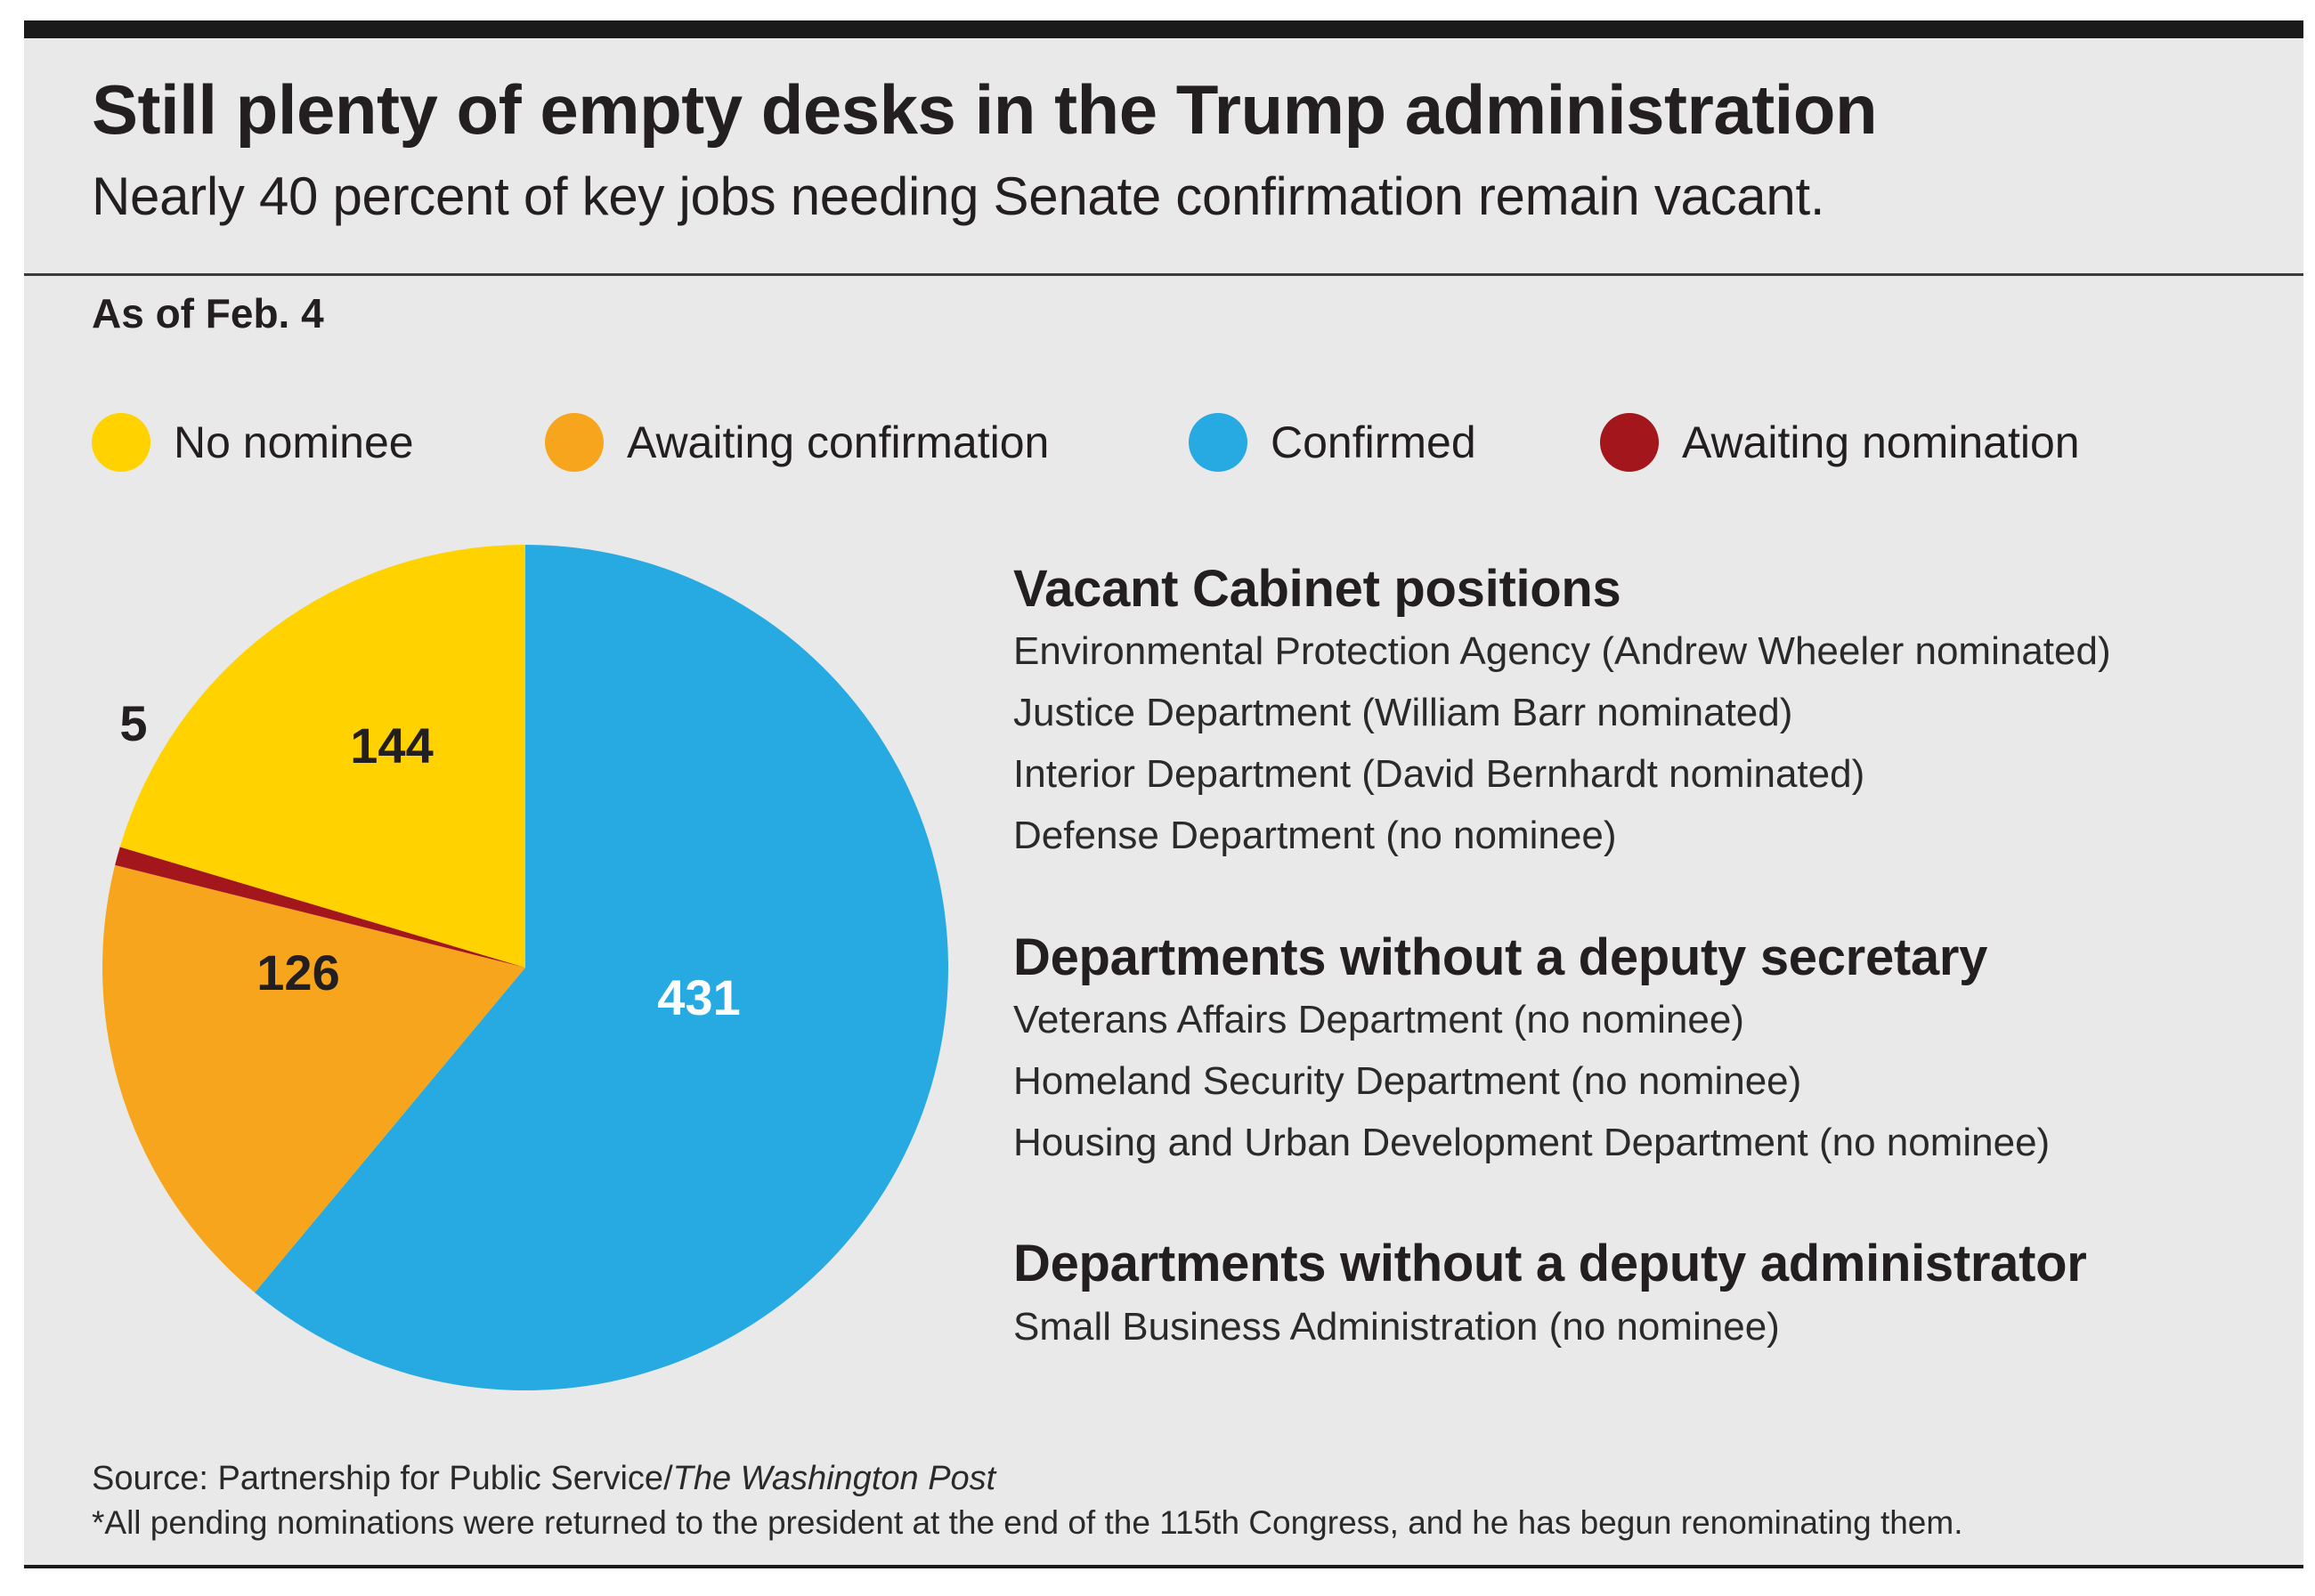  What do you see at coordinates (208, 313) in the screenshot?
I see `as-of-date: As of Feb. 4` at bounding box center [208, 313].